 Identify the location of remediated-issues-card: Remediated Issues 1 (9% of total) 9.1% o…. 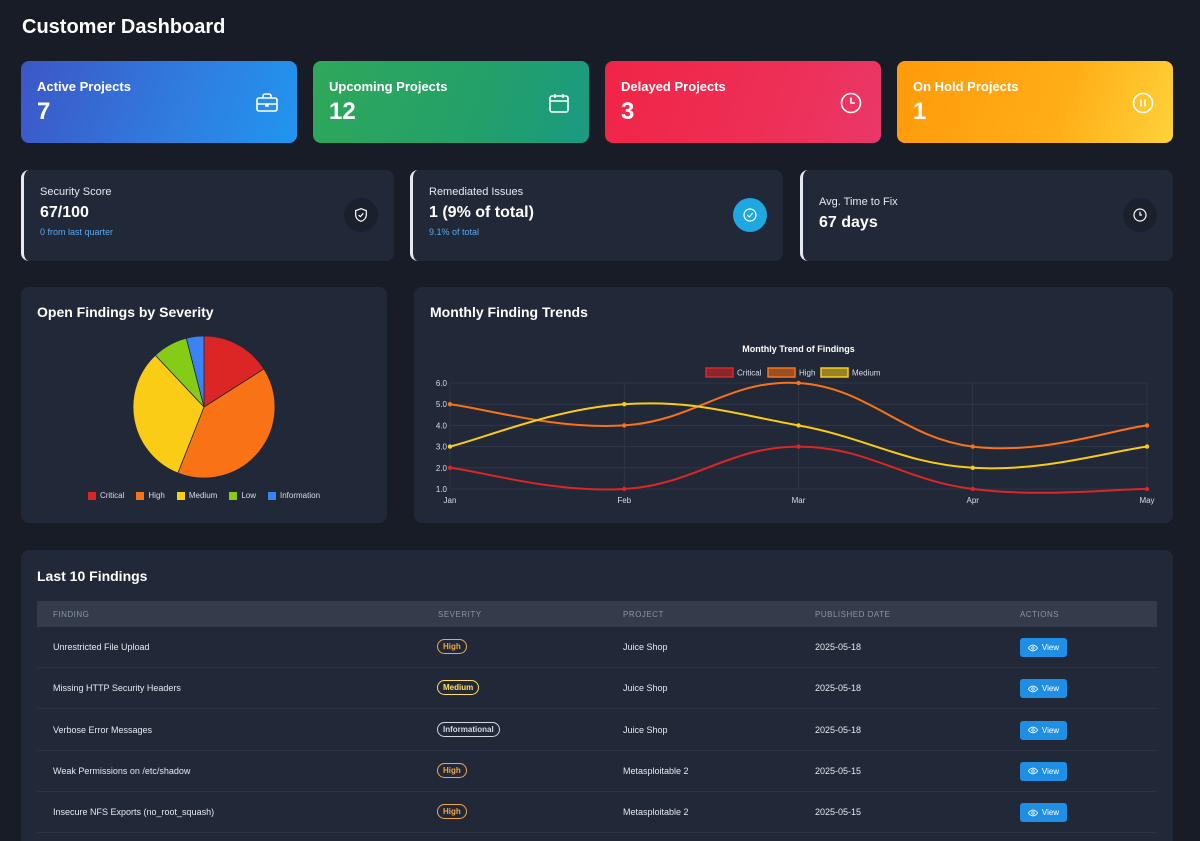
(596, 215).